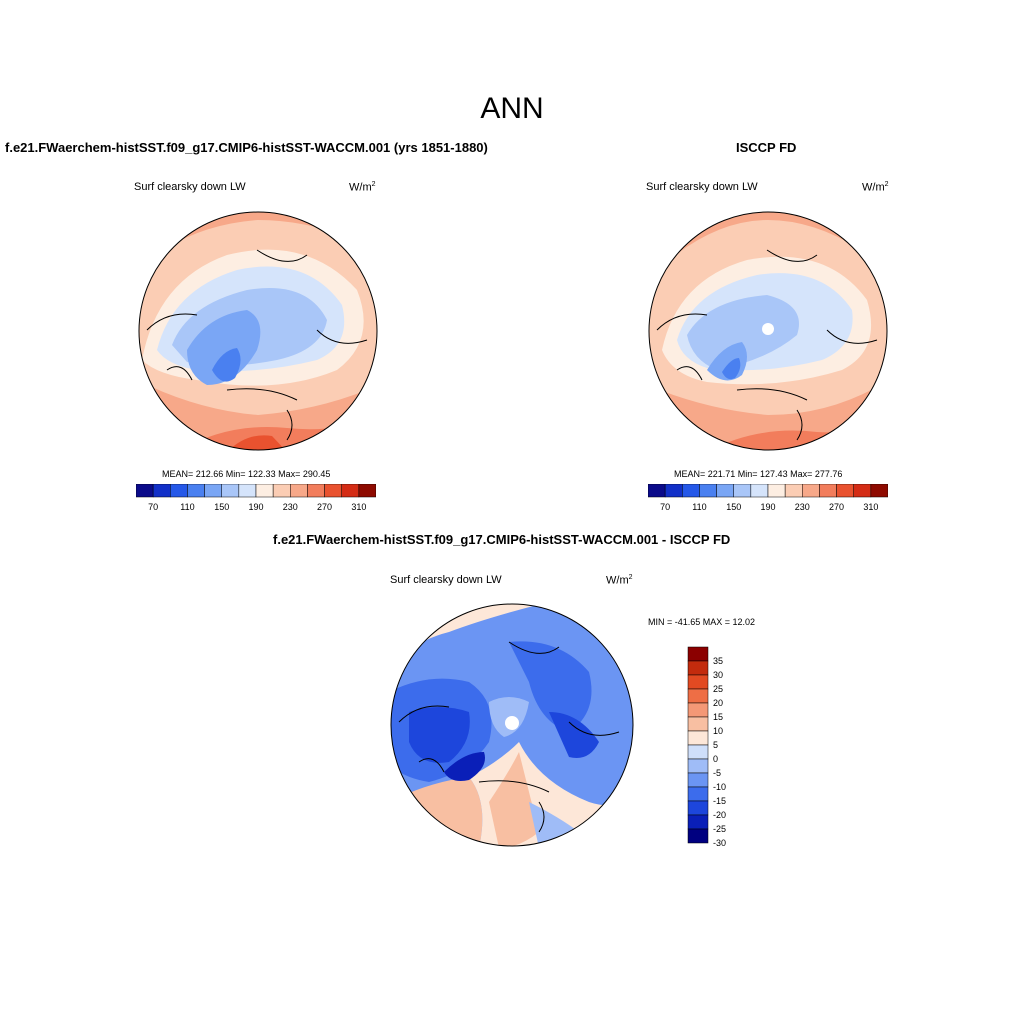 Image resolution: width=1024 pixels, height=1024 pixels. Describe the element at coordinates (719, 801) in the screenshot. I see `diff-colorbar-tick-label: -15` at that location.